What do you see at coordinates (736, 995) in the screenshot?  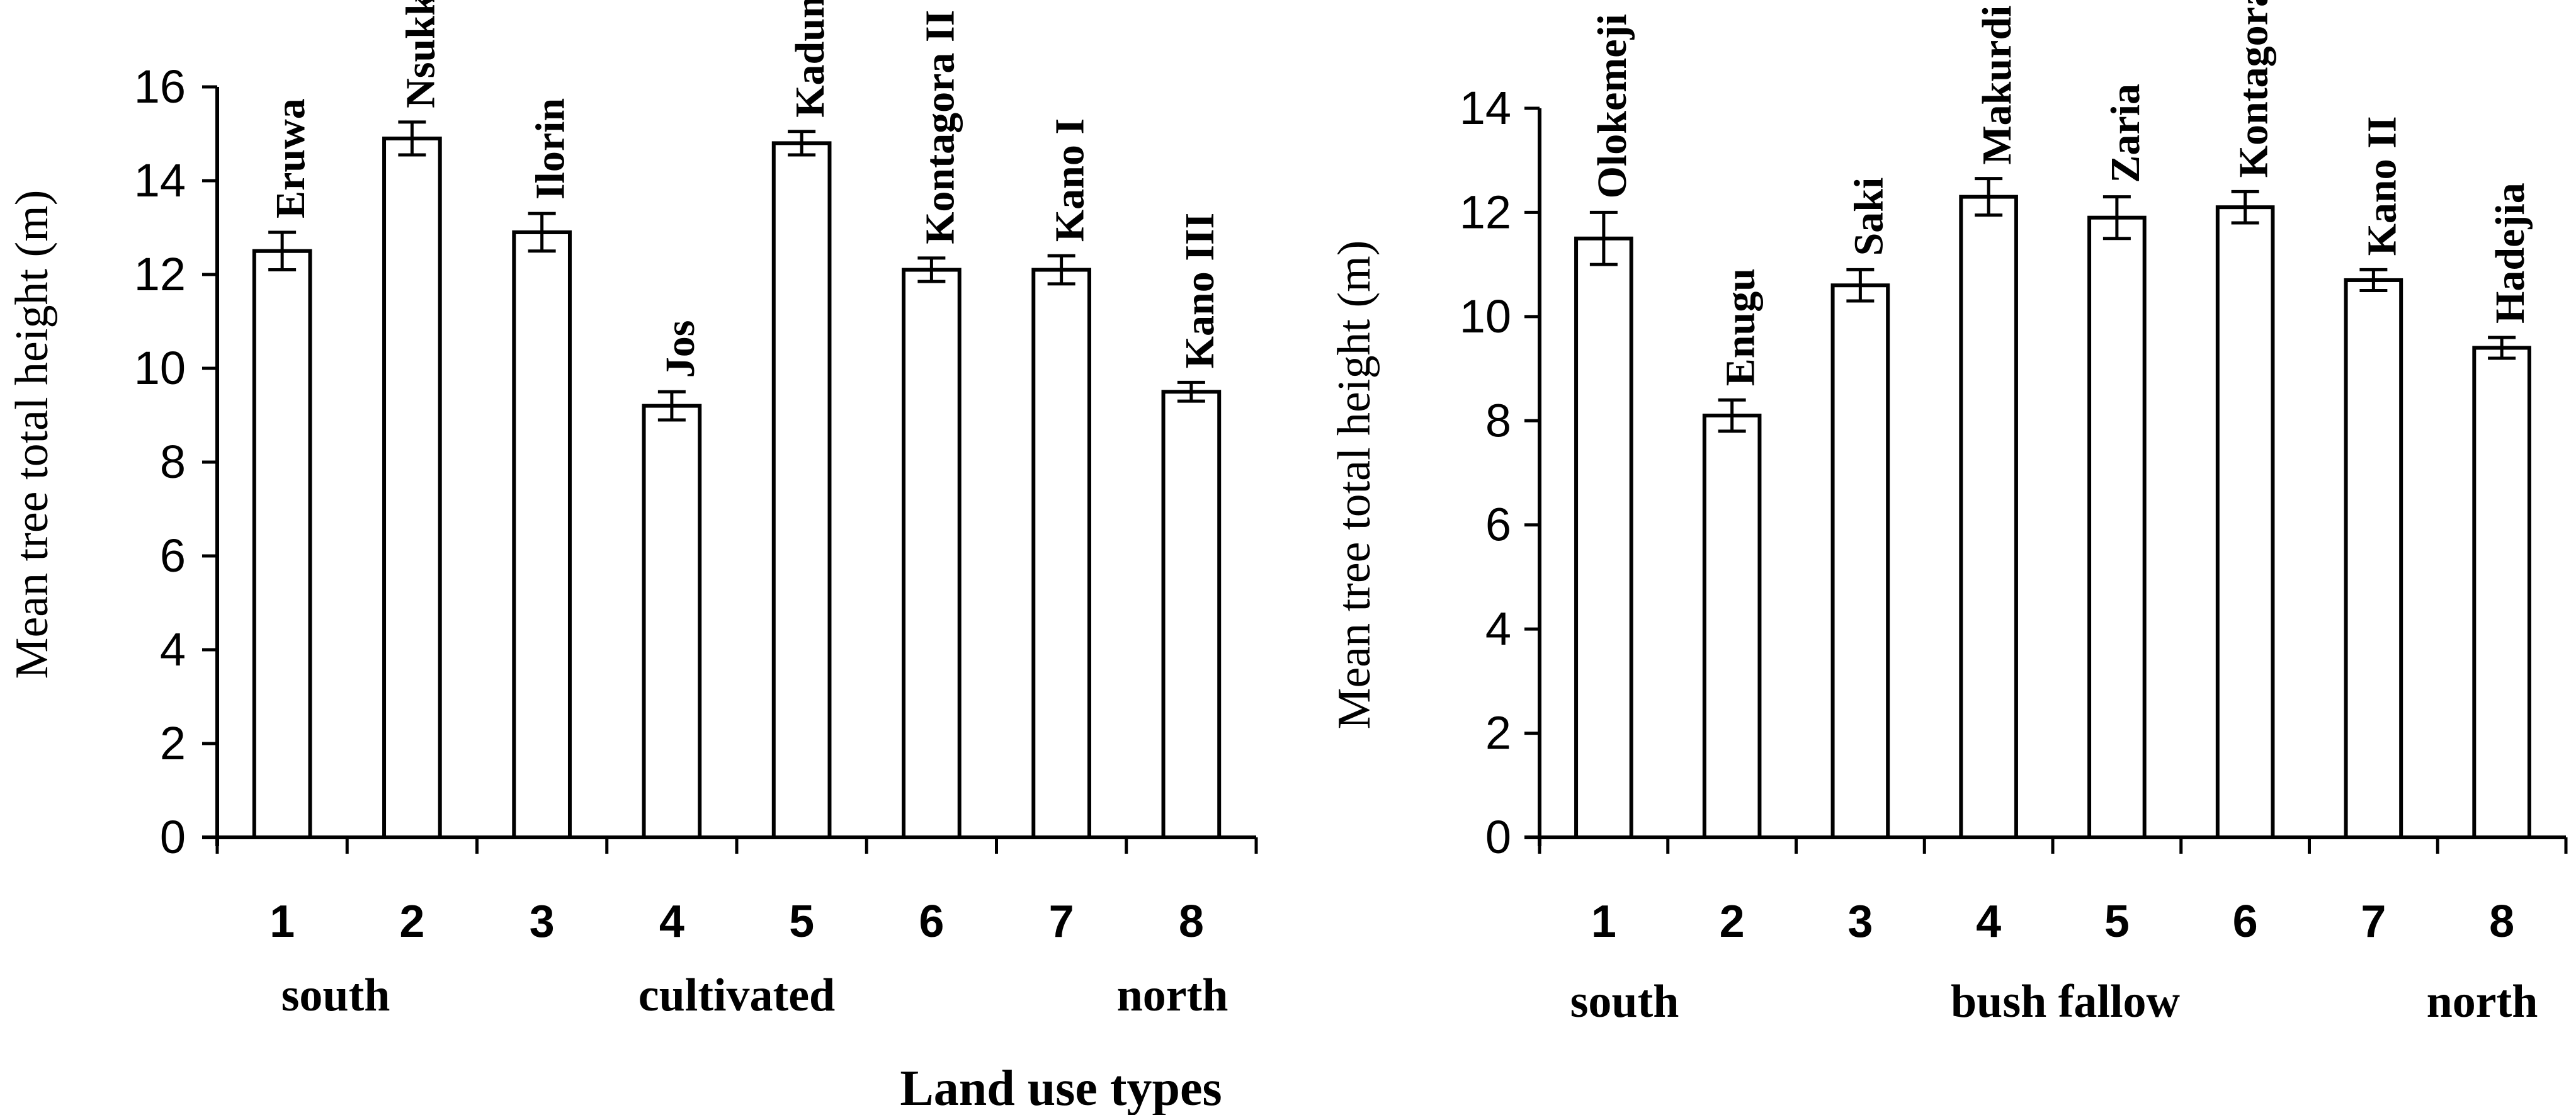 I see `group-label-center: cultivated` at bounding box center [736, 995].